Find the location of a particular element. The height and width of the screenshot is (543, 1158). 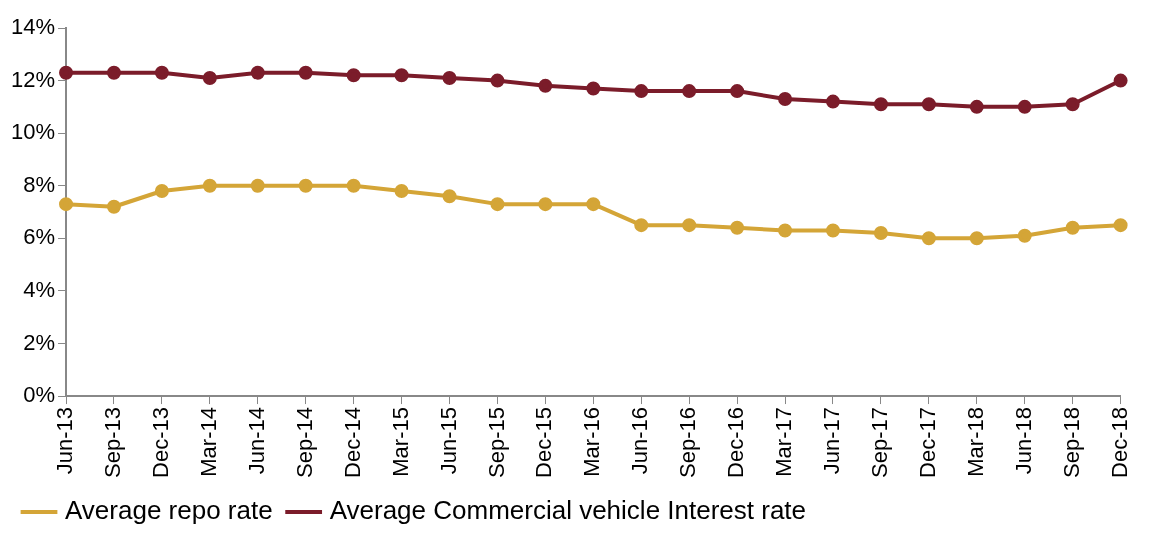

legend-label: Average Commercial vehicle Interest rate is located at coordinates (568, 510).